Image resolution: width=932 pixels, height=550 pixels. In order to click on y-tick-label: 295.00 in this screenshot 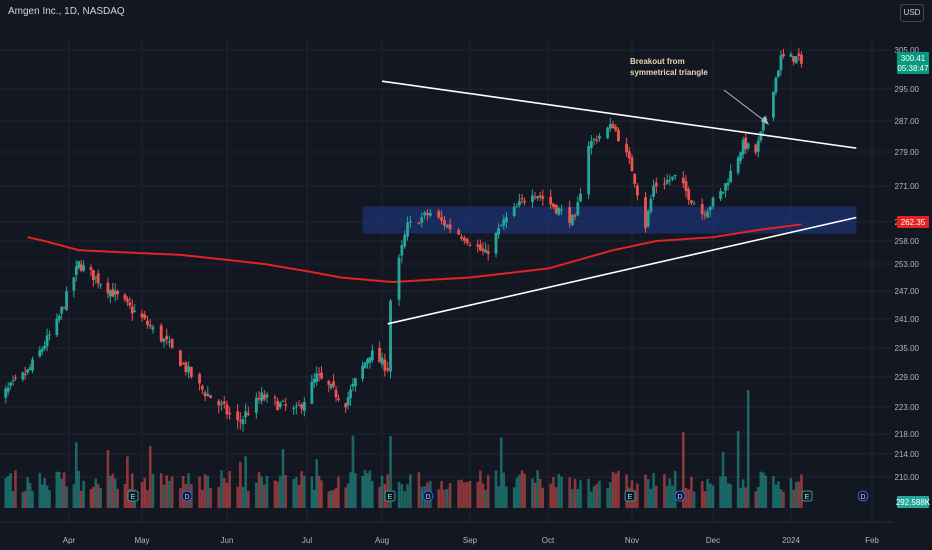, I will do `click(907, 89)`.